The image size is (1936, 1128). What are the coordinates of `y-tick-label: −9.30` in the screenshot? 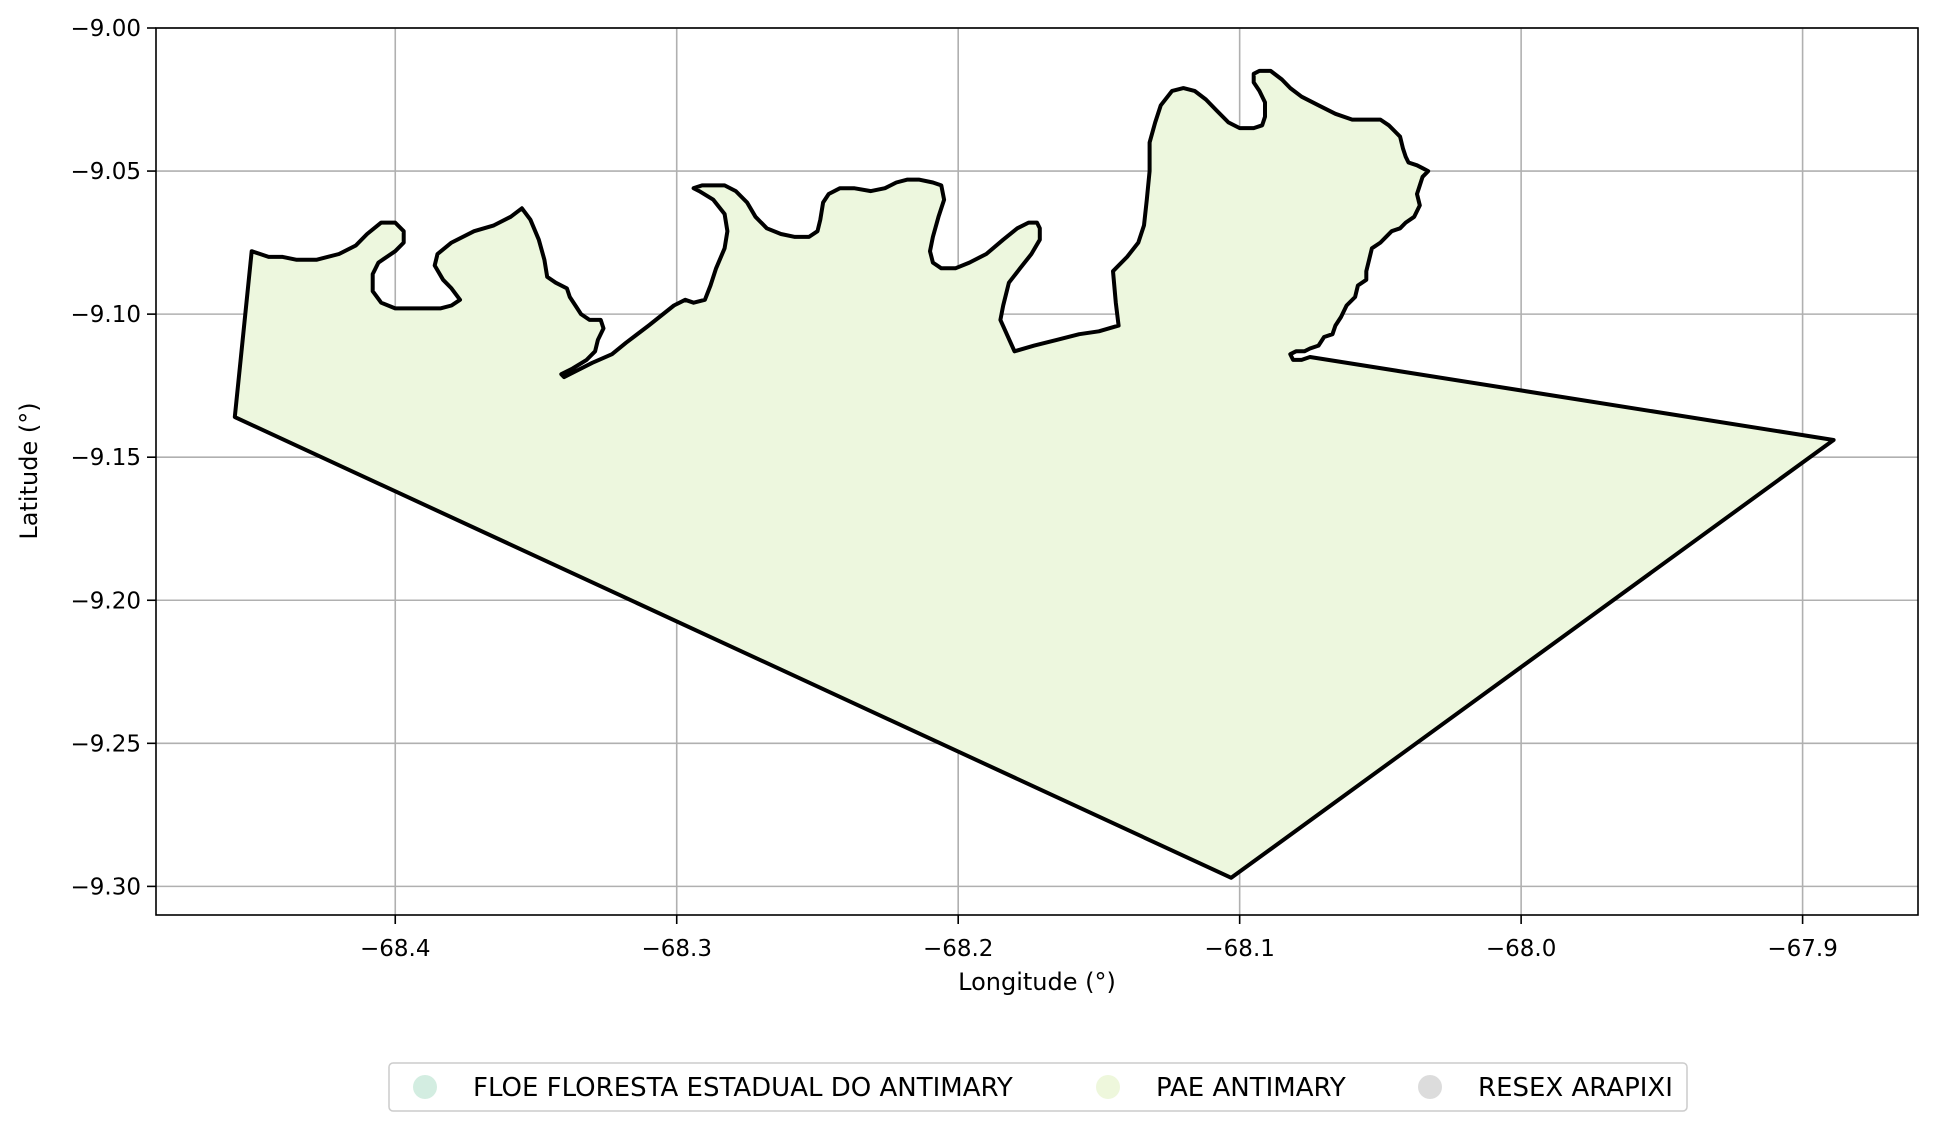 It's located at (106, 887).